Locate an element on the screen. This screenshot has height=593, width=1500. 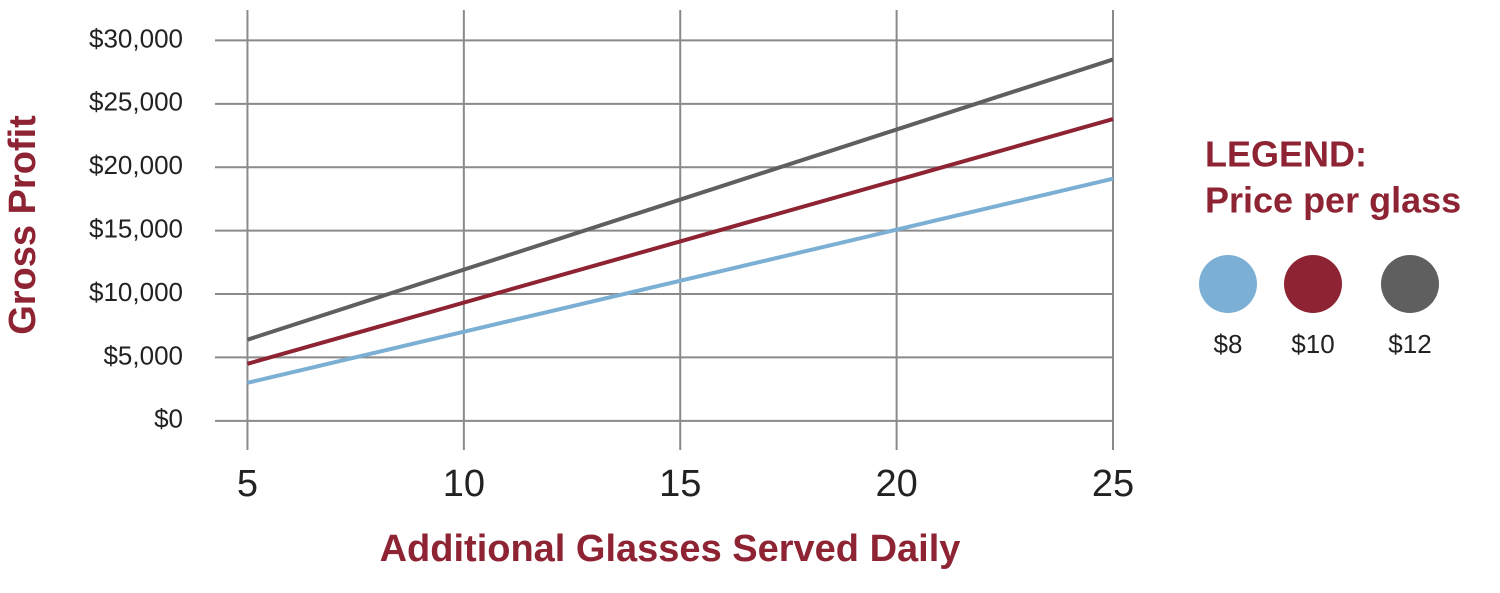
x-tick-label: 10 is located at coordinates (464, 484).